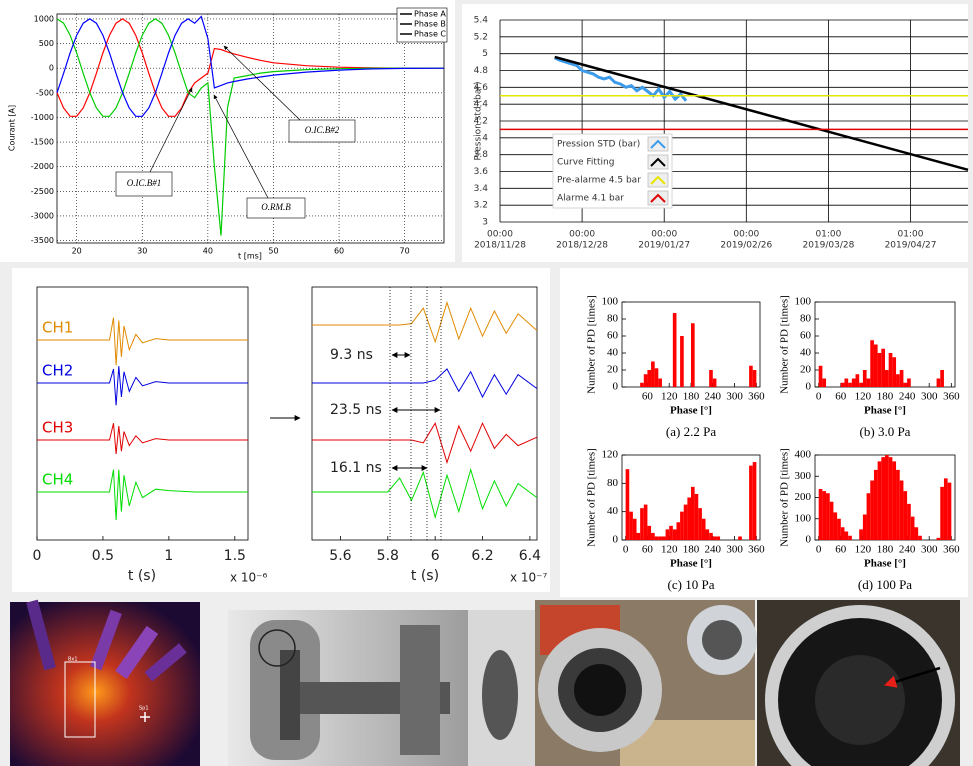 This screenshot has width=973, height=766. What do you see at coordinates (929, 397) in the screenshot?
I see `x-tick-label: 300` at bounding box center [929, 397].